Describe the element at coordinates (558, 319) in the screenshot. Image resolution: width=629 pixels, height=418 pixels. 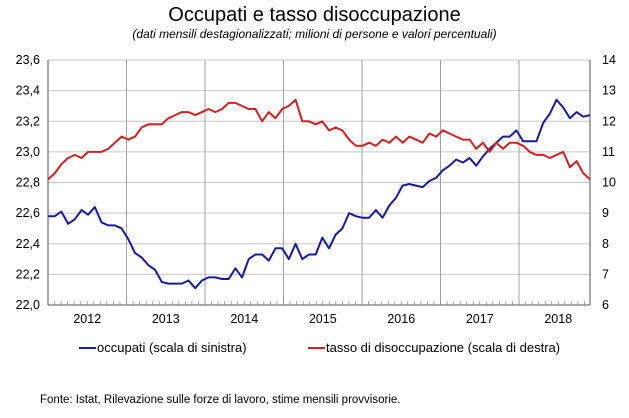
I see `x-tick-label: 2018` at that location.